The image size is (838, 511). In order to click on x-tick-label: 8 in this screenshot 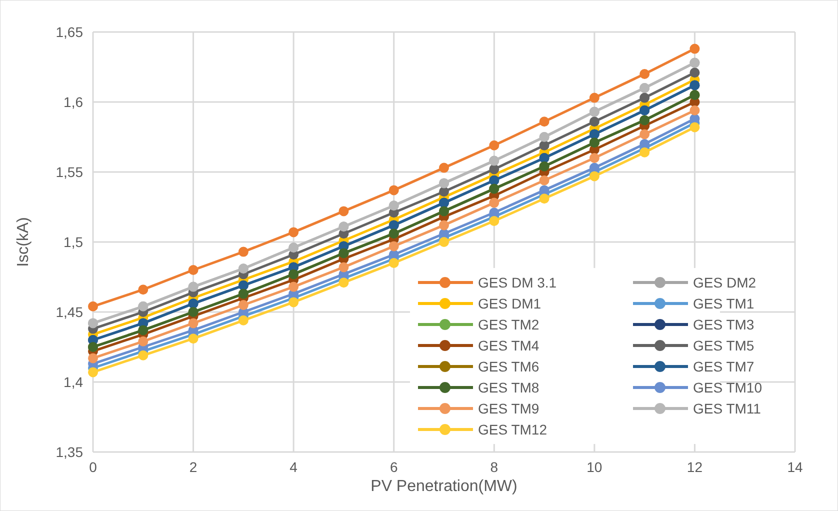, I will do `click(494, 467)`.